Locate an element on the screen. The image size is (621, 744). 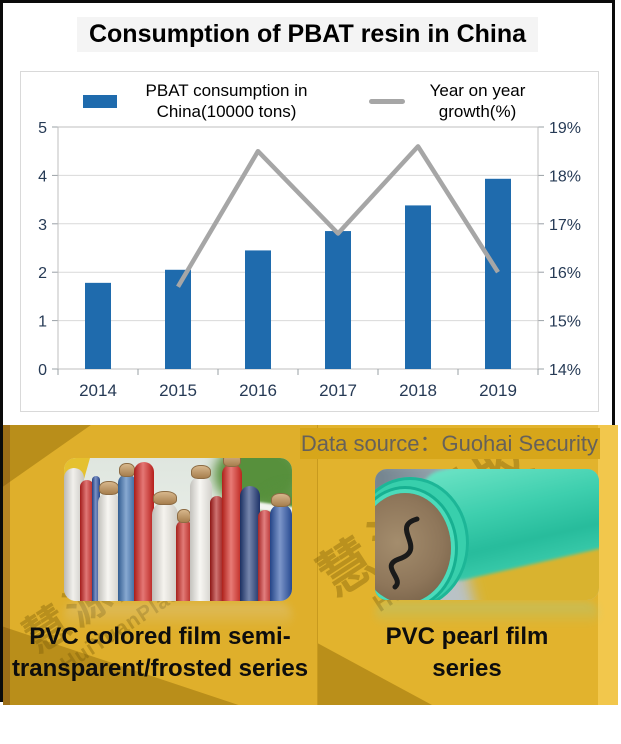
svg-text: 1 is located at coordinates (42, 322).